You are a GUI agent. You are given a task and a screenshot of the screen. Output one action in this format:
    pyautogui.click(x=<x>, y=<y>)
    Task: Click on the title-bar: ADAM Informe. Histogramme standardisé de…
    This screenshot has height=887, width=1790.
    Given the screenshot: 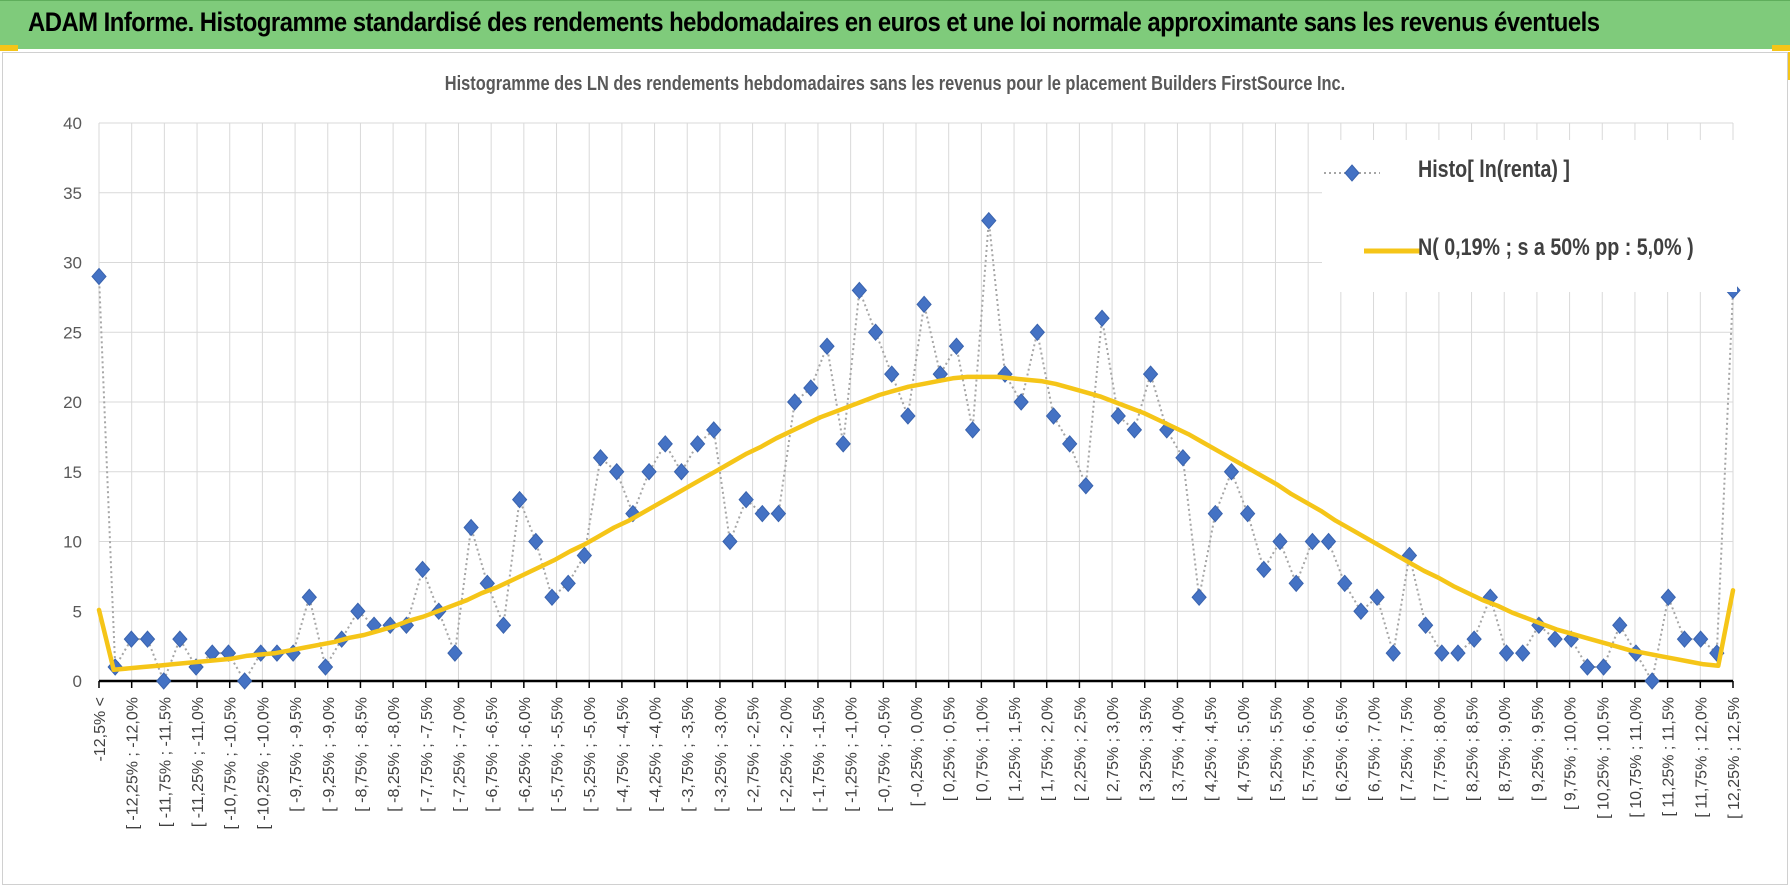 What is the action you would take?
    pyautogui.click(x=895, y=25)
    